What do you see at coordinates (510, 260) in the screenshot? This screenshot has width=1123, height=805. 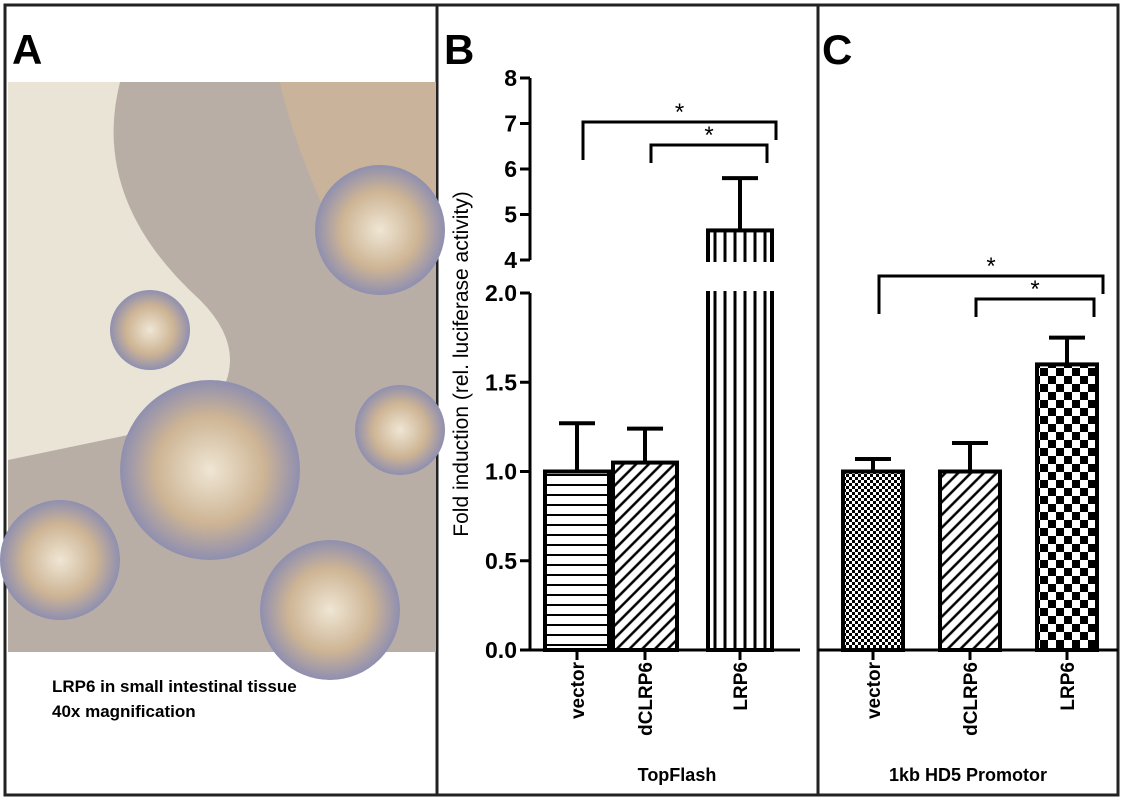 I see `y-tick-label: 4` at bounding box center [510, 260].